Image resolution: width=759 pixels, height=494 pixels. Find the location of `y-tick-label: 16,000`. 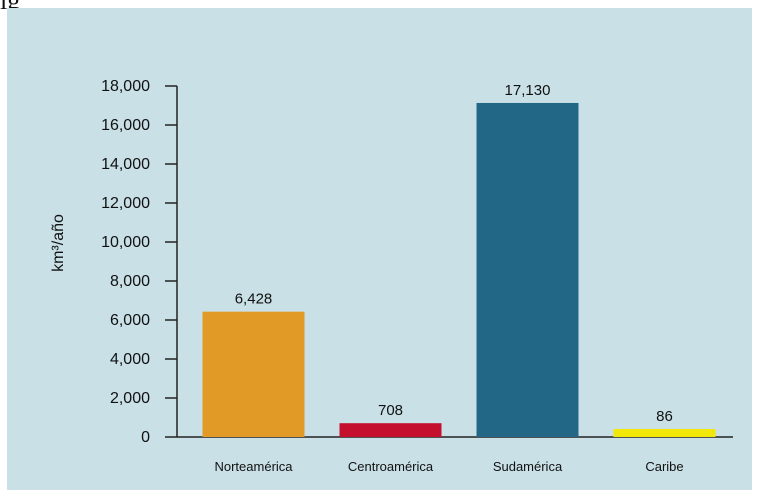

y-tick-label: 16,000 is located at coordinates (125, 125).